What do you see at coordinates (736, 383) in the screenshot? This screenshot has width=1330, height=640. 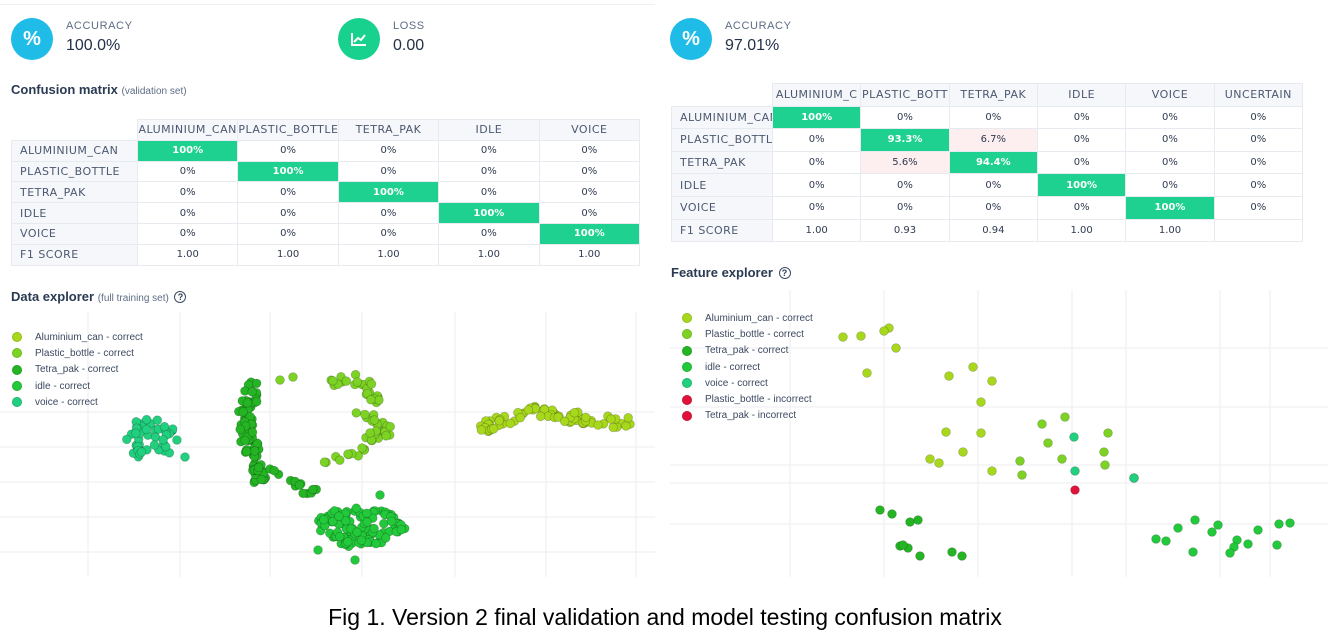 I see `legend-label: voice - correct` at bounding box center [736, 383].